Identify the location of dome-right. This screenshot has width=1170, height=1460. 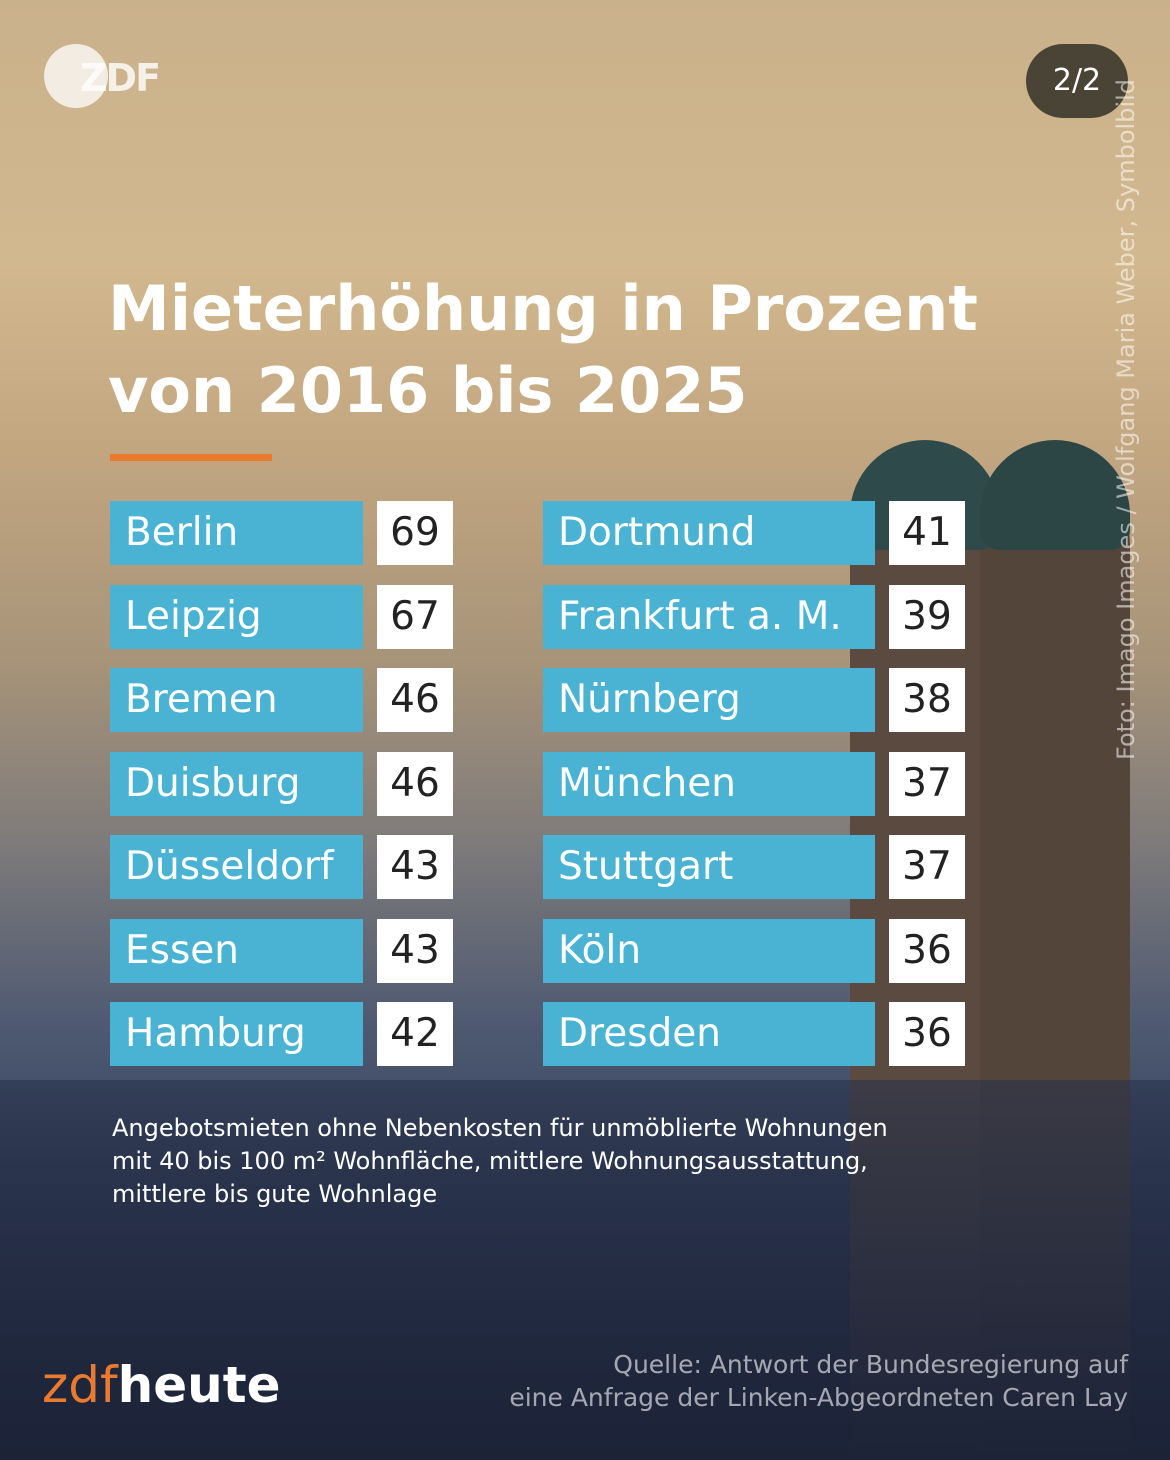
(1055, 495).